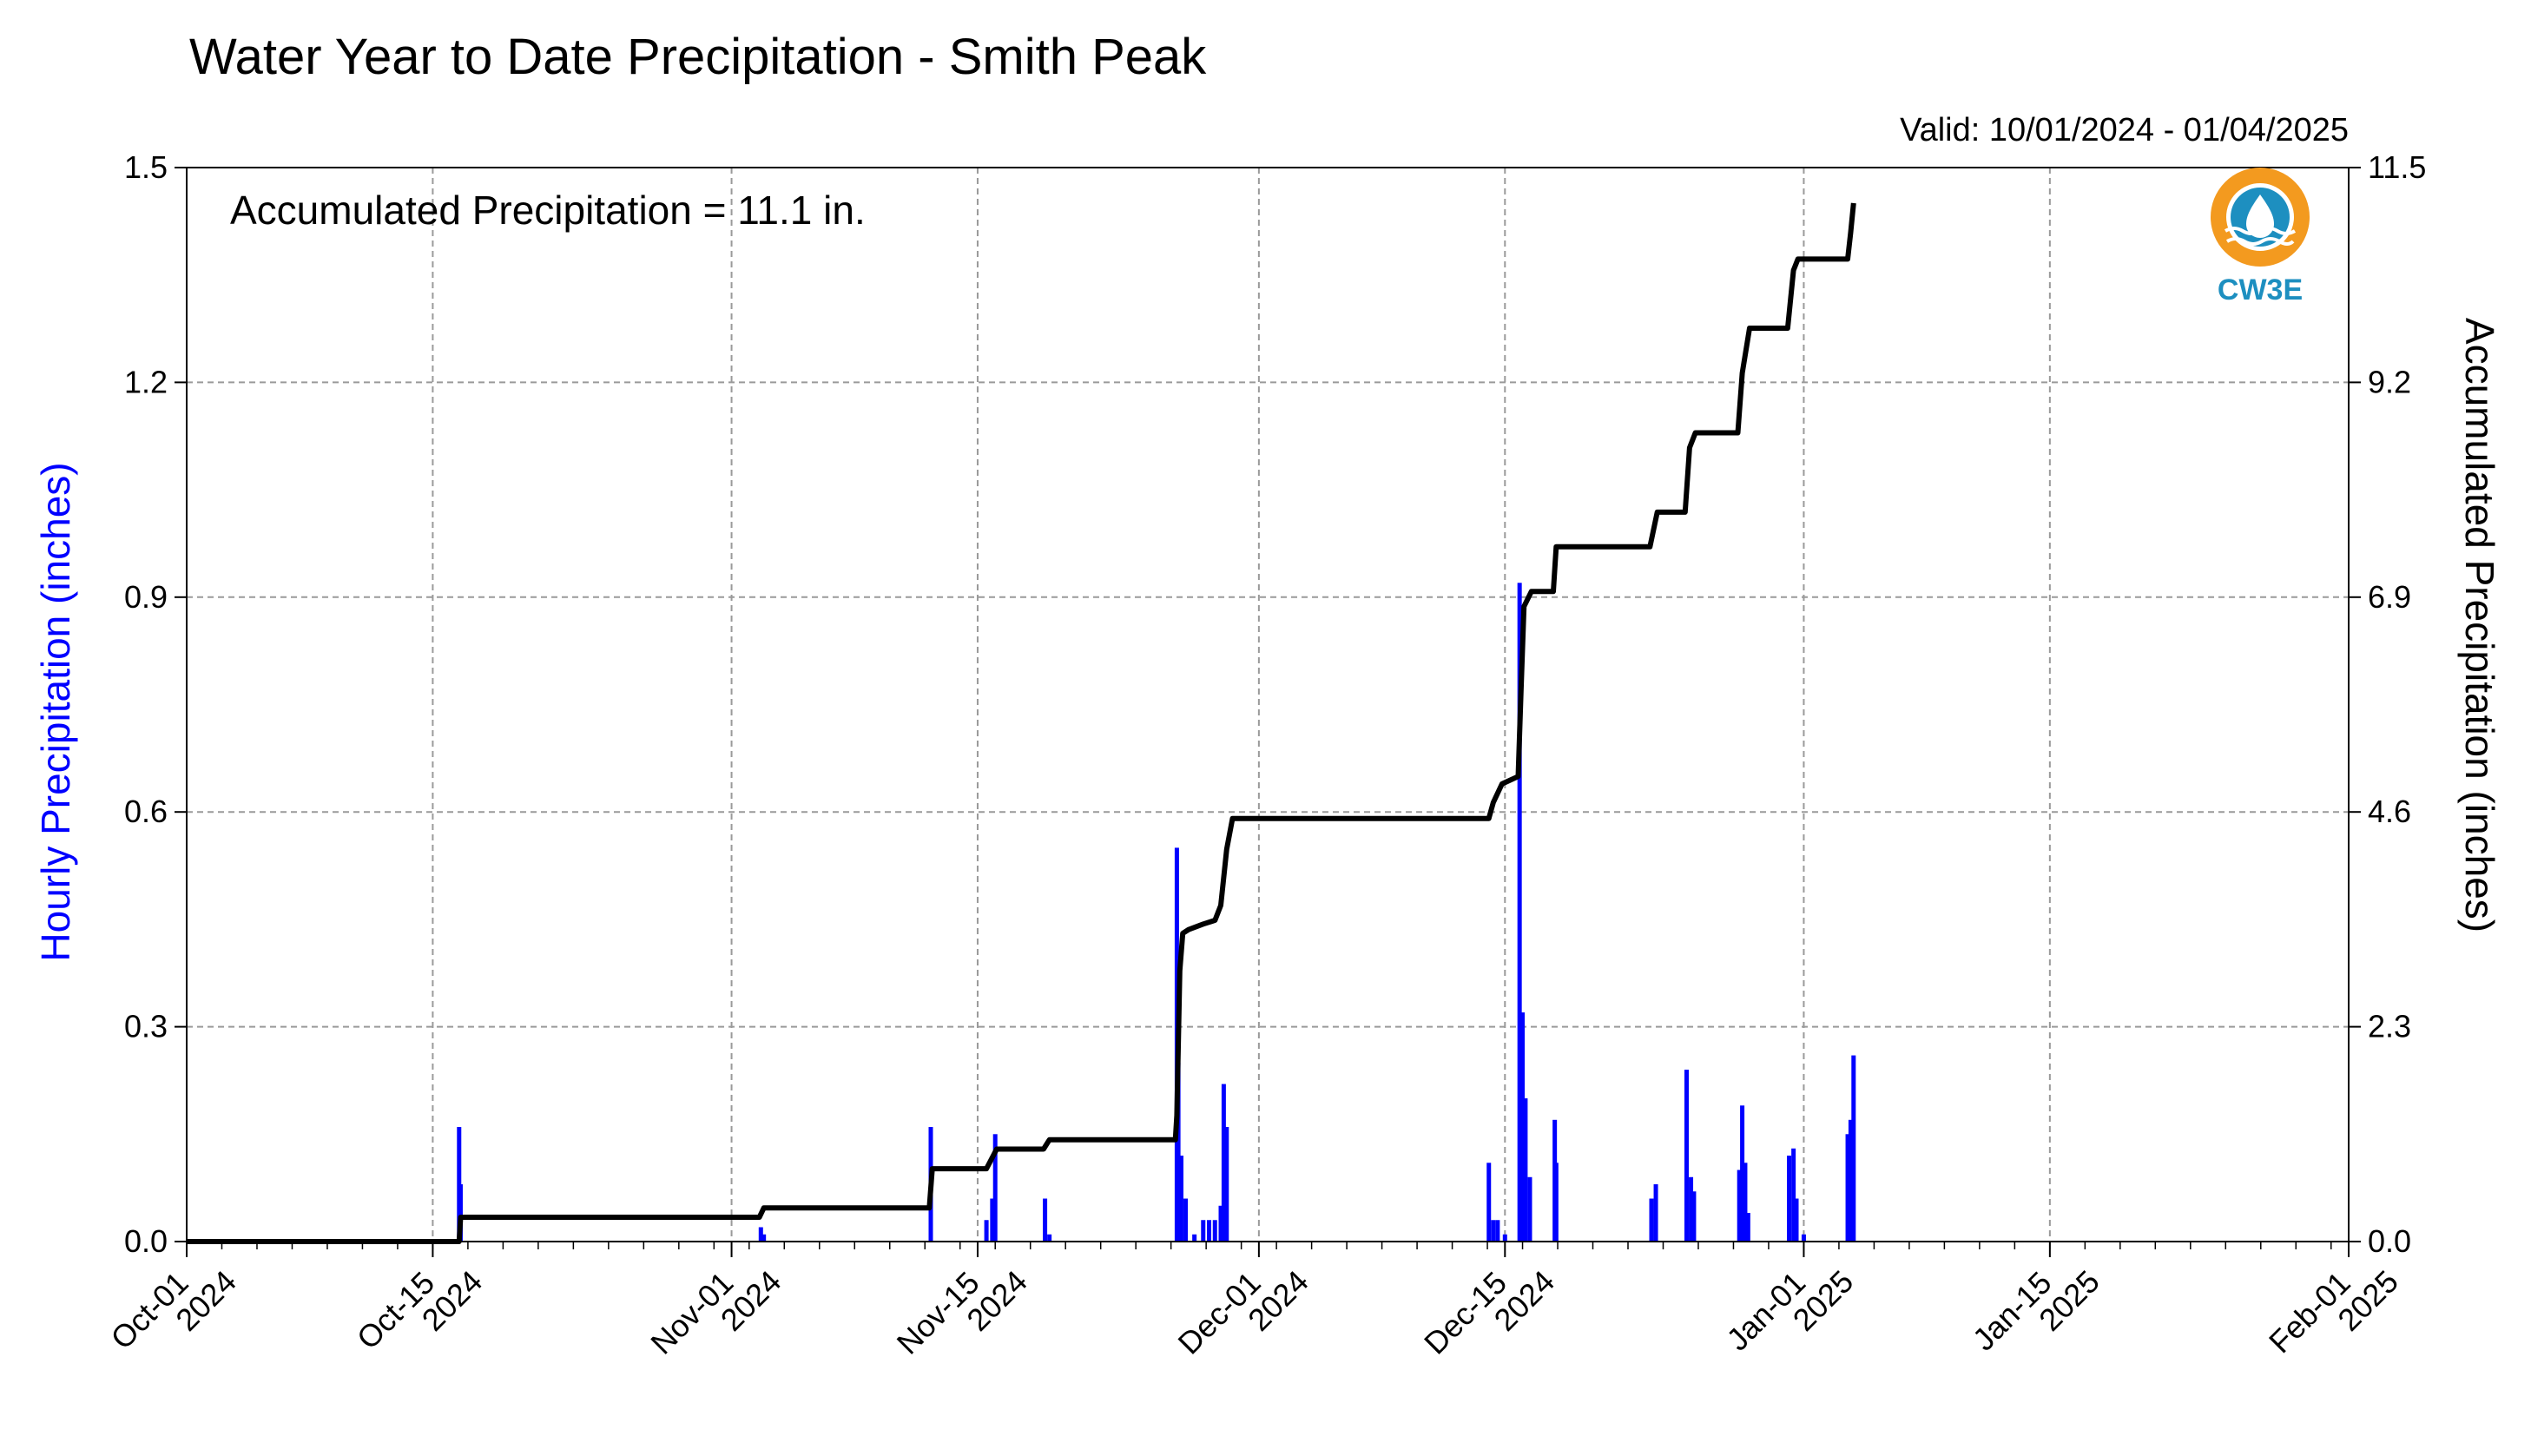 The height and width of the screenshot is (1456, 2531). What do you see at coordinates (146, 1026) in the screenshot?
I see `y-tick-label: 0.3` at bounding box center [146, 1026].